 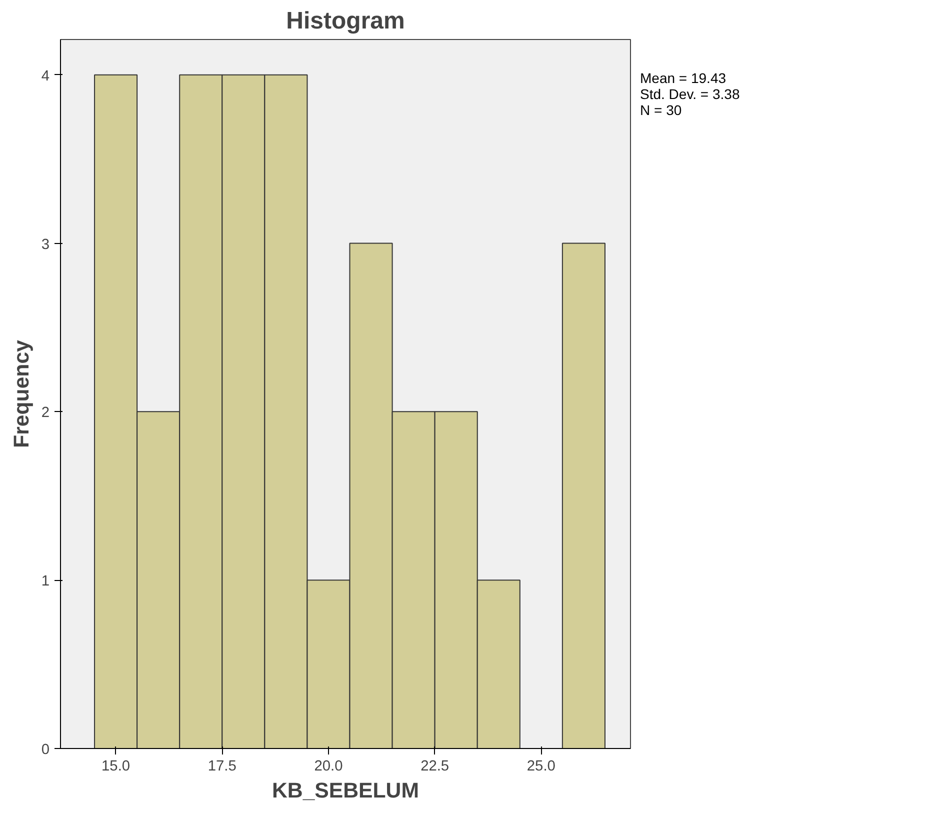 I want to click on y-tick-label: 1, so click(x=45, y=582).